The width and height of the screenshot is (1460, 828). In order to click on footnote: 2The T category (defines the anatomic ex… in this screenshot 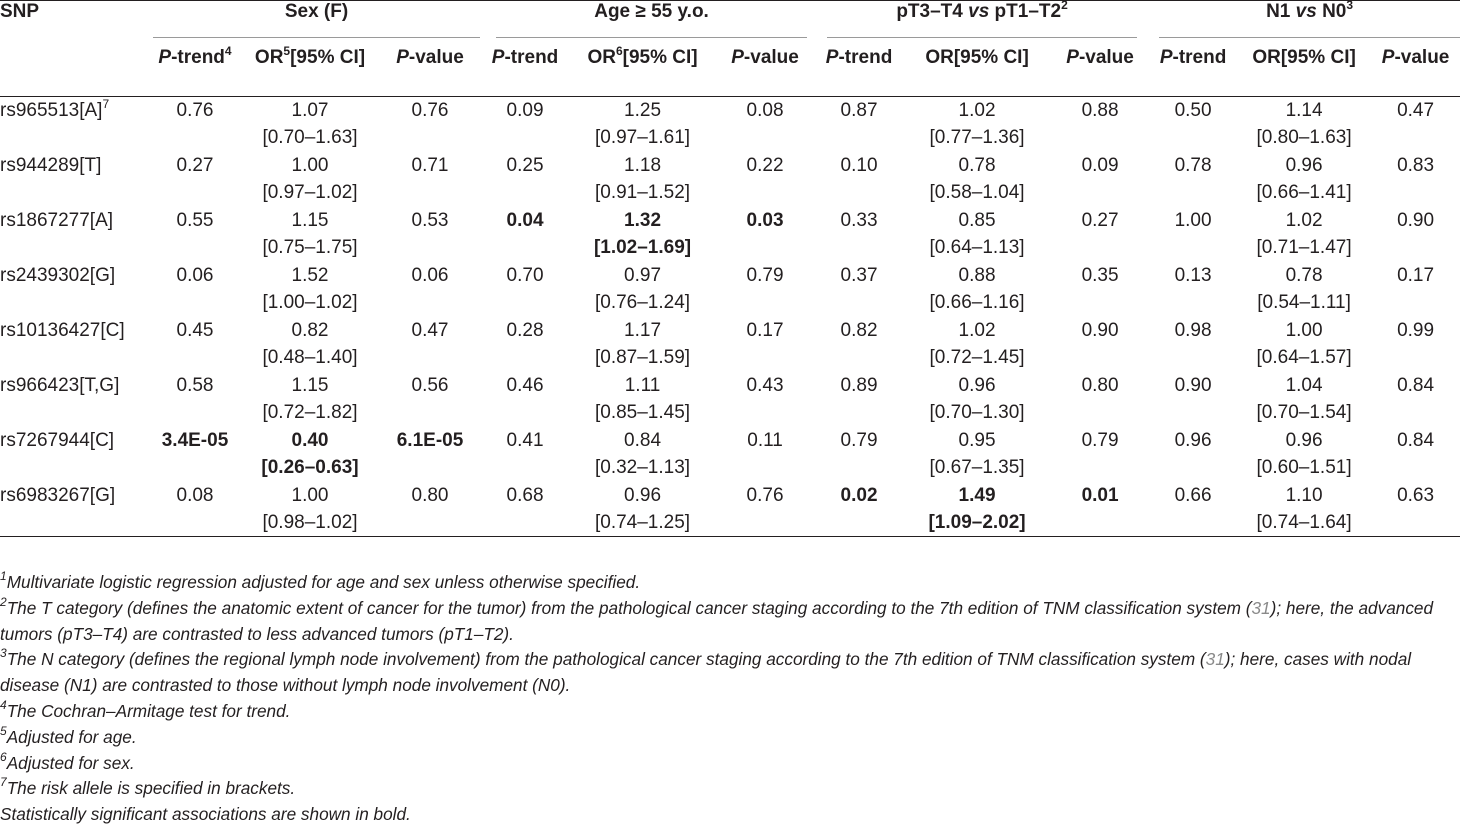, I will do `click(717, 619)`.